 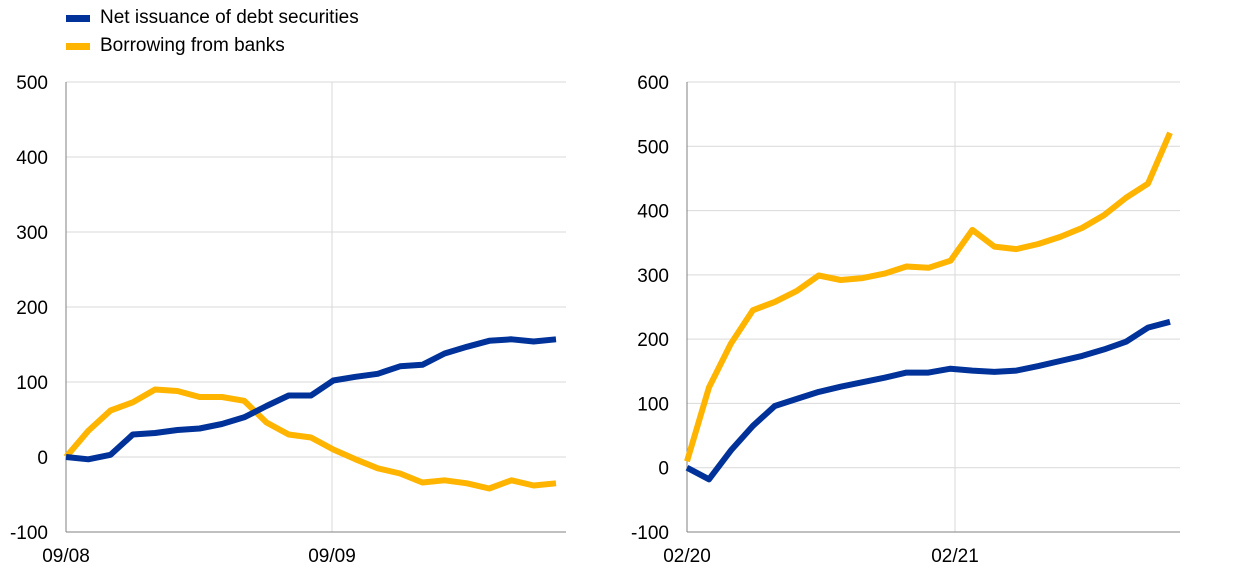 I want to click on legend-swatch-bank-borrowing, so click(x=78, y=46).